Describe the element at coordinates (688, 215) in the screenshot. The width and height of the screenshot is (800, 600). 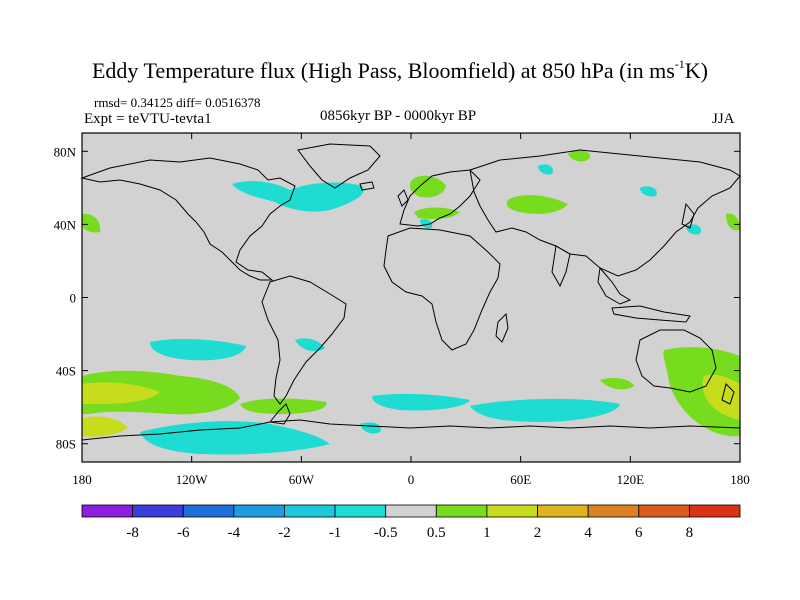
I see `coast-japan` at that location.